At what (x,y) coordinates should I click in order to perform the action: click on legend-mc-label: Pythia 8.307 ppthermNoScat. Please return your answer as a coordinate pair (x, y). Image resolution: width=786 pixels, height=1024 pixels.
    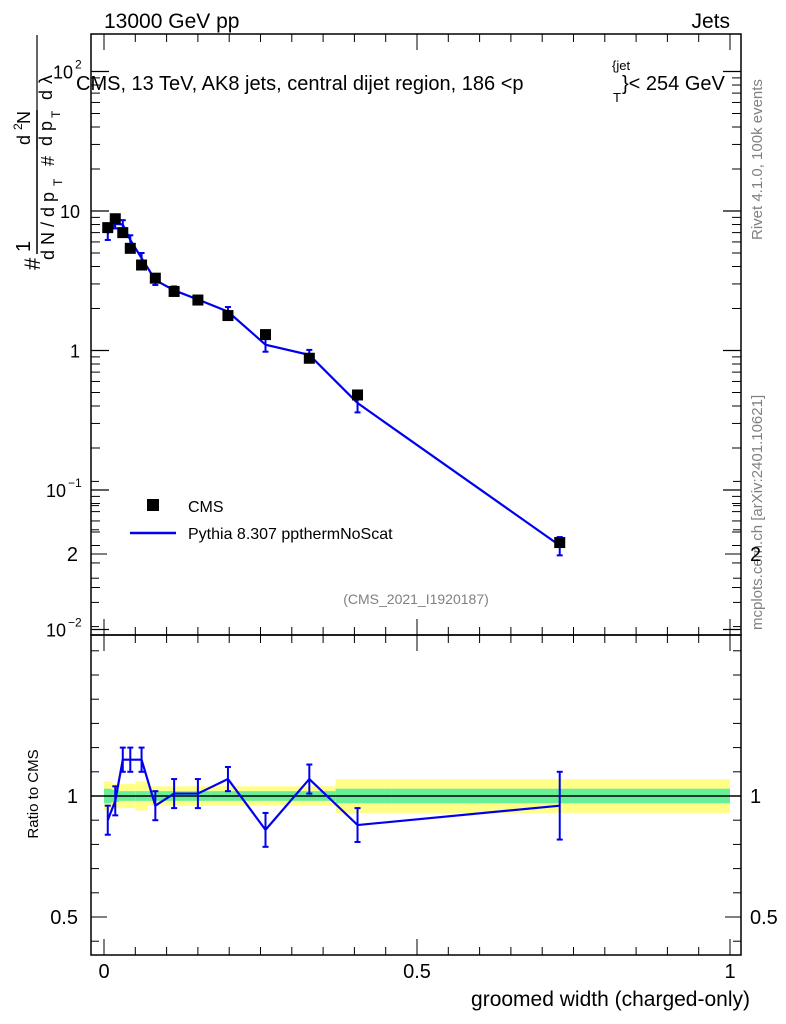
    Looking at the image, I should click on (290, 534).